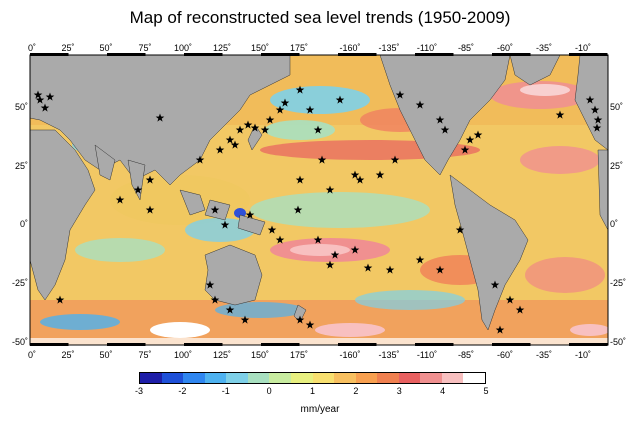 This screenshot has height=423, width=640. I want to click on lat-left-label: -25˚, so click(19, 283).